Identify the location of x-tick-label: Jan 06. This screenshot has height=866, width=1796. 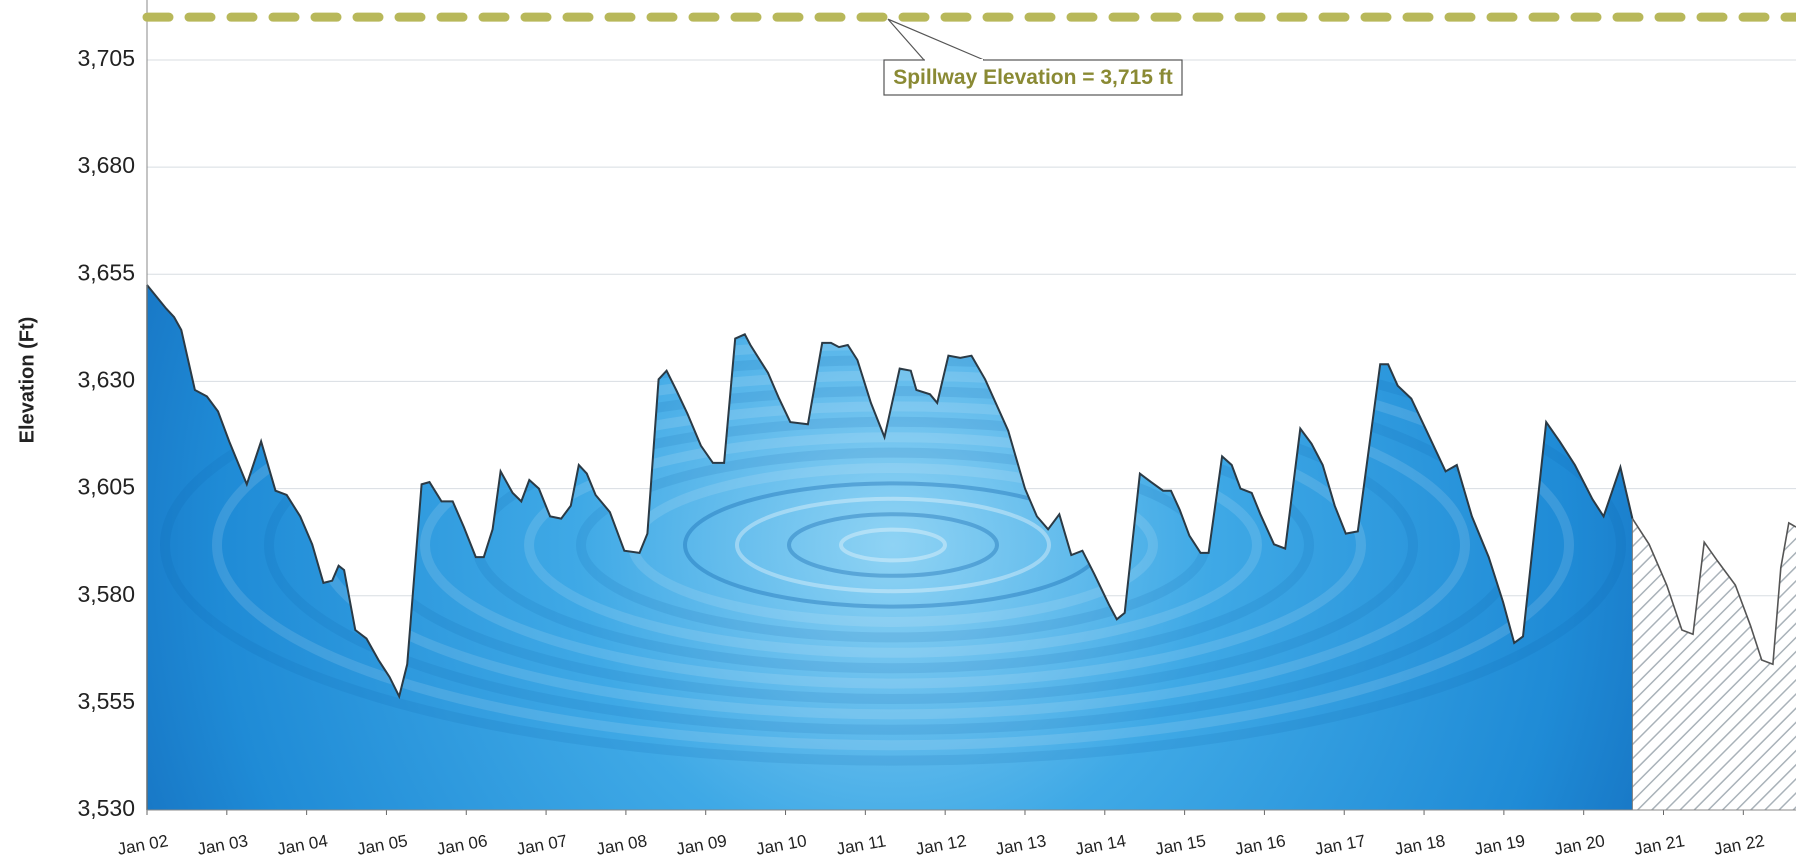
(462, 845).